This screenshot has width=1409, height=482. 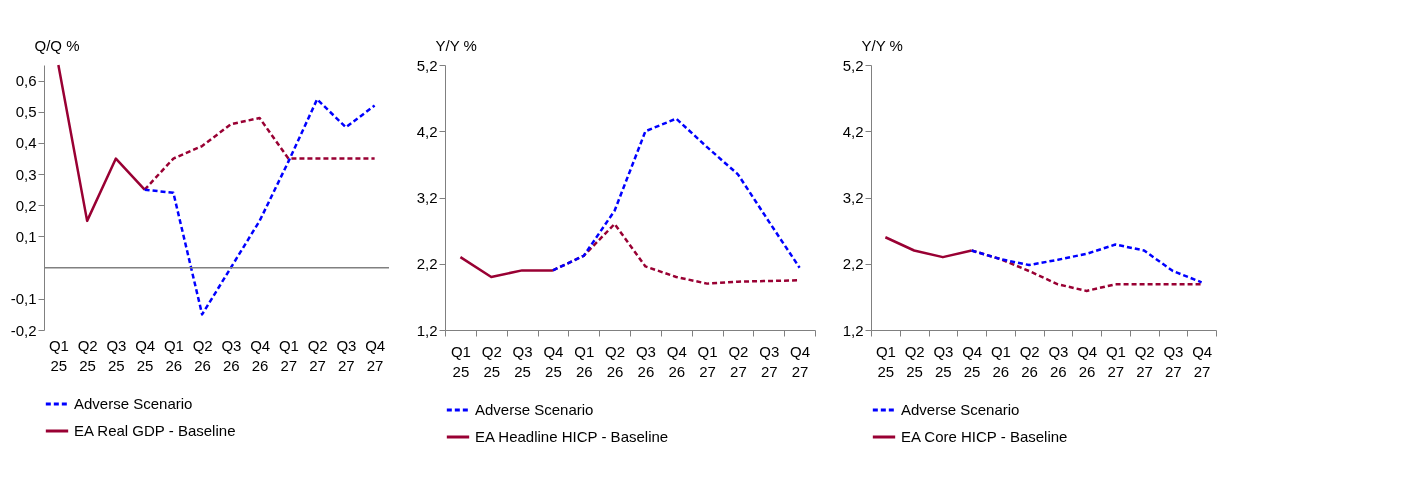 I want to click on y-tick-label: 0,3, so click(x=26, y=174).